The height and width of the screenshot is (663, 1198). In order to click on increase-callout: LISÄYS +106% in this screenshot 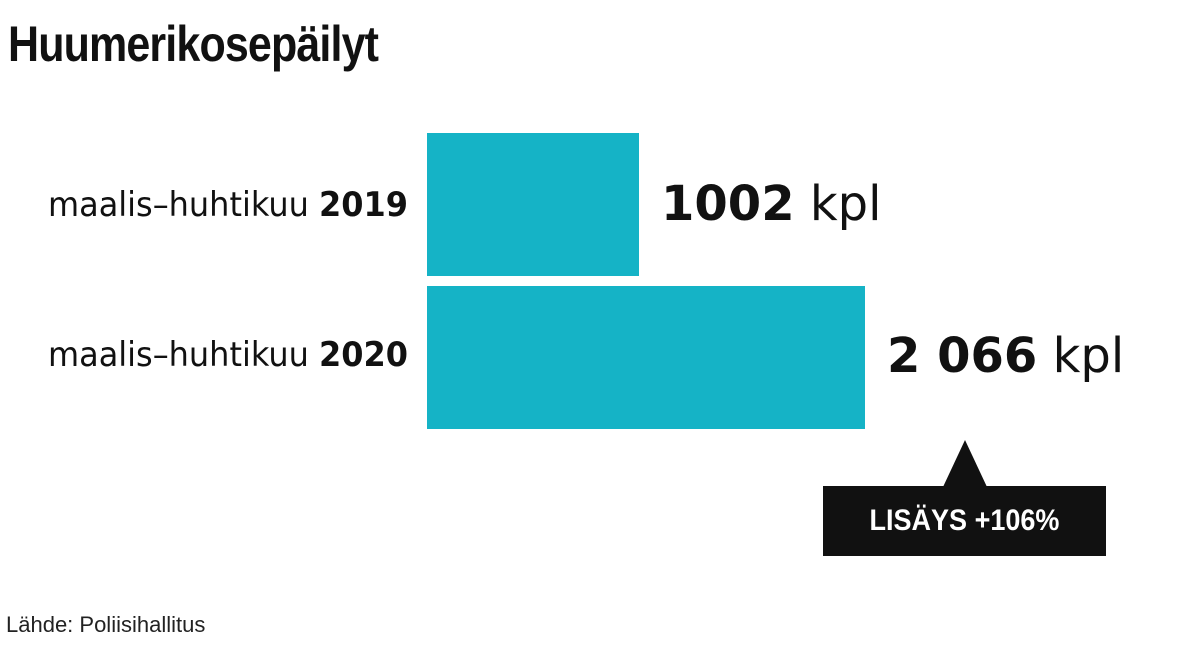, I will do `click(964, 521)`.